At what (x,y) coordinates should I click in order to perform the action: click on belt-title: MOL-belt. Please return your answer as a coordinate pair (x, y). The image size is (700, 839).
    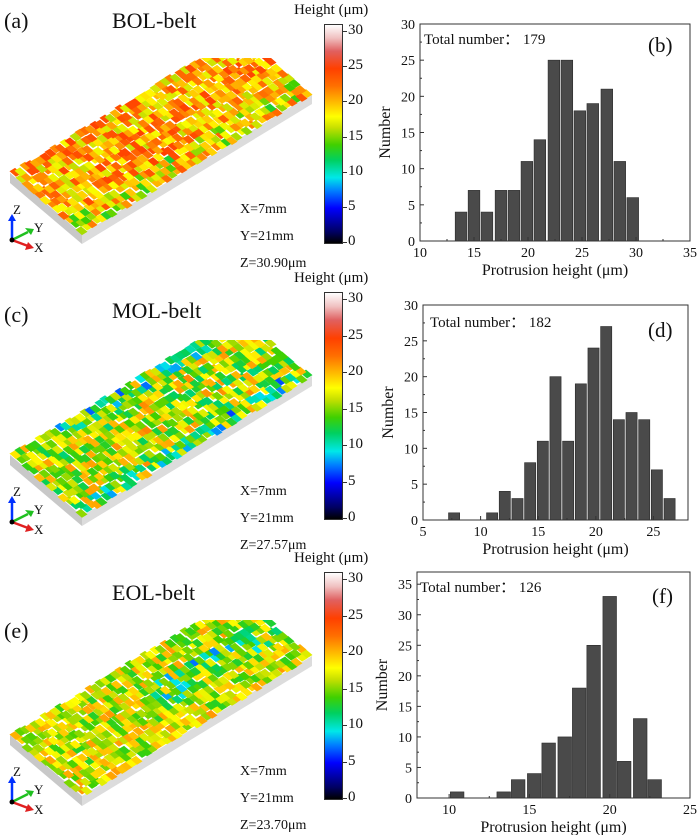
    Looking at the image, I should click on (156, 311).